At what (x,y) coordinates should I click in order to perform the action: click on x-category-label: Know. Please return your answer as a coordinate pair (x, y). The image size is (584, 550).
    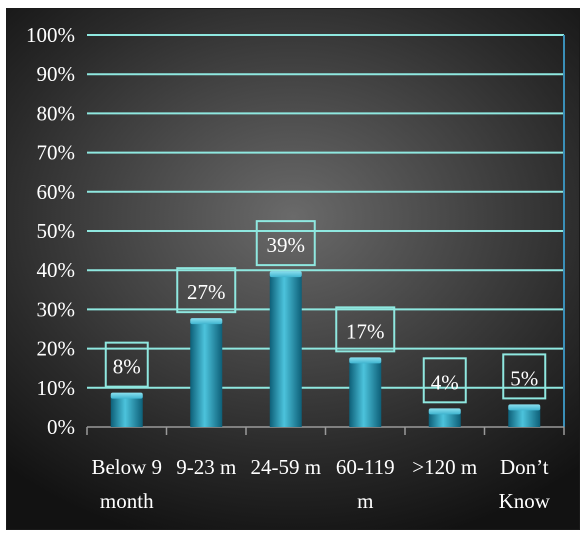
    Looking at the image, I should click on (525, 501).